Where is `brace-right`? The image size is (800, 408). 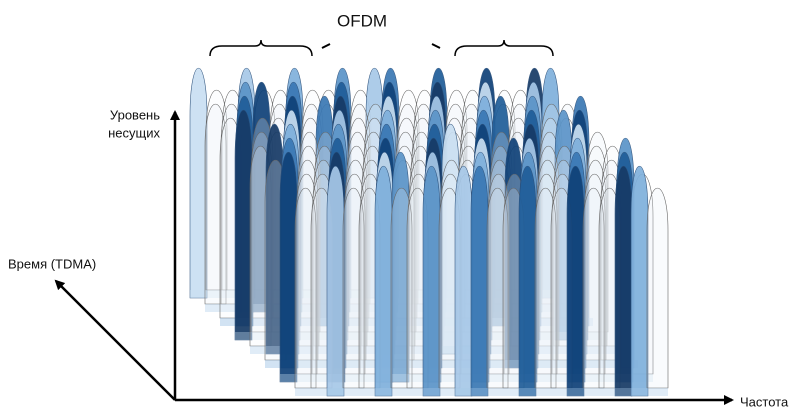 brace-right is located at coordinates (504, 48).